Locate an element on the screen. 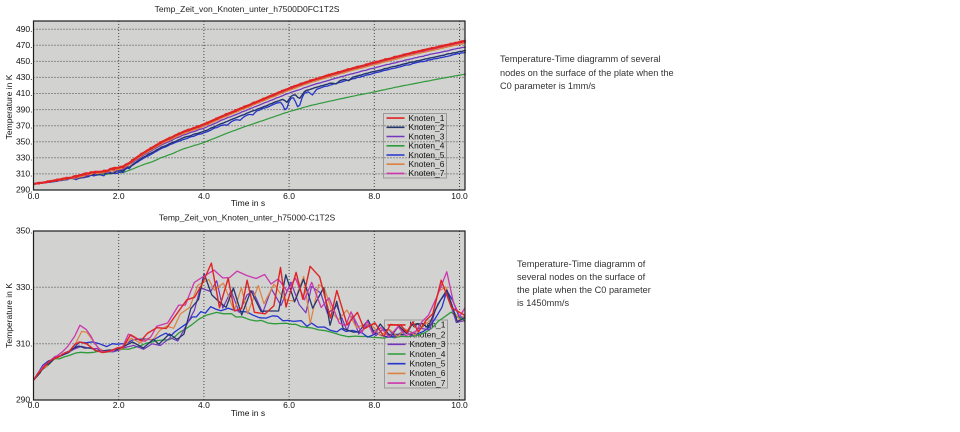  svg-text: 450. is located at coordinates (24, 61).